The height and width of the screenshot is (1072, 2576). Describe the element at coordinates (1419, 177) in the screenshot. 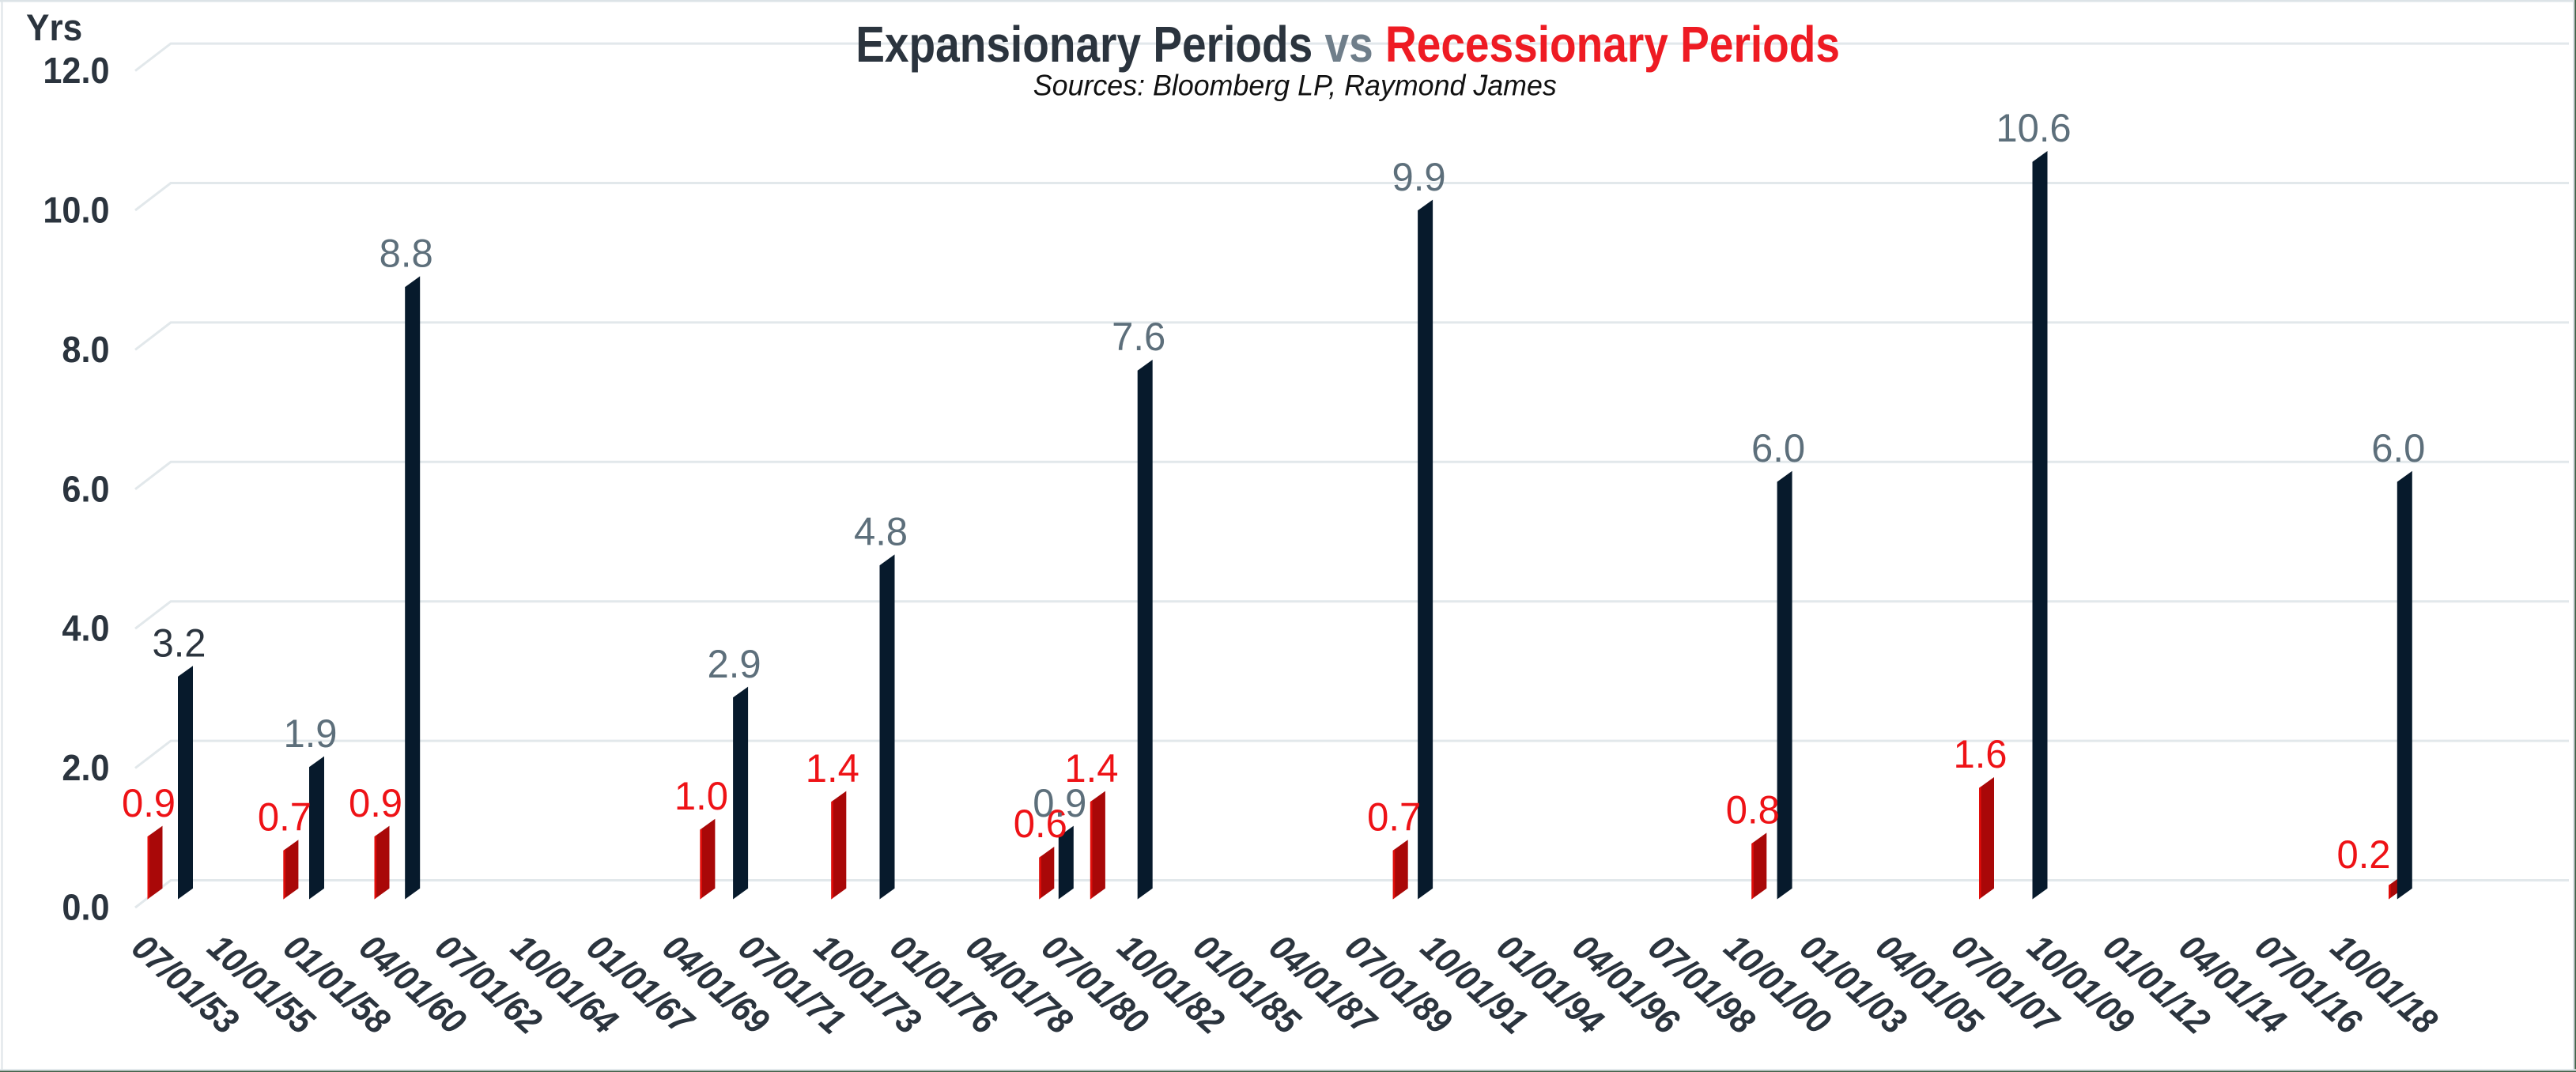

I see `svg-text: 9.9` at that location.